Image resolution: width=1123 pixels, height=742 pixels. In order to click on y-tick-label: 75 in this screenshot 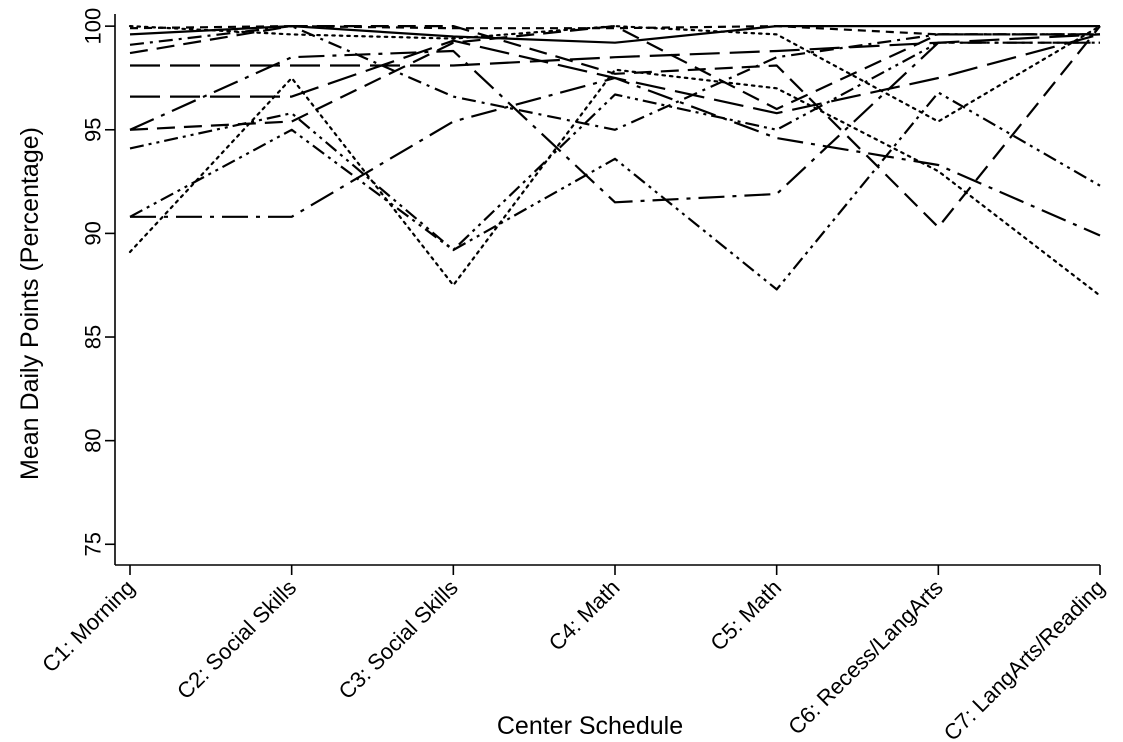, I will do `click(93, 544)`.